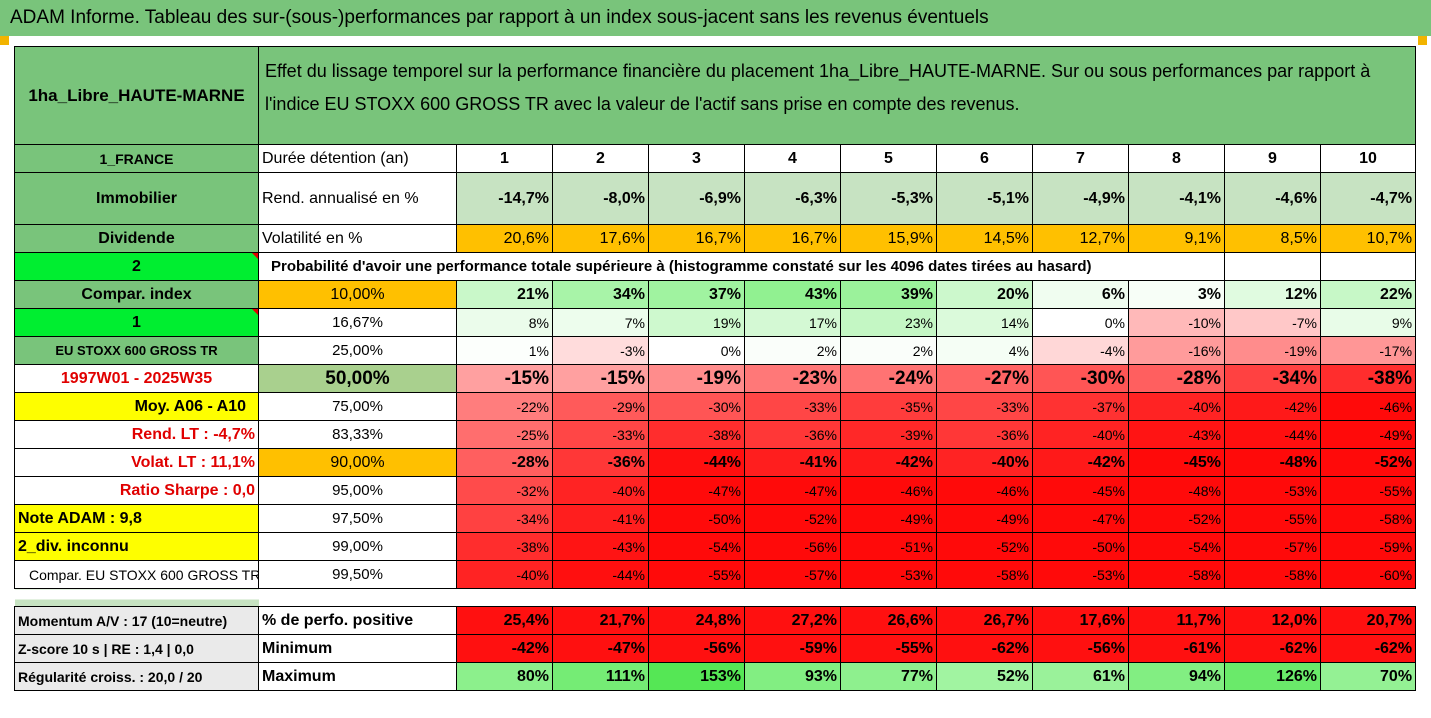 The image size is (1431, 718). Describe the element at coordinates (504, 406) in the screenshot. I see `quantile-value: -22%` at that location.